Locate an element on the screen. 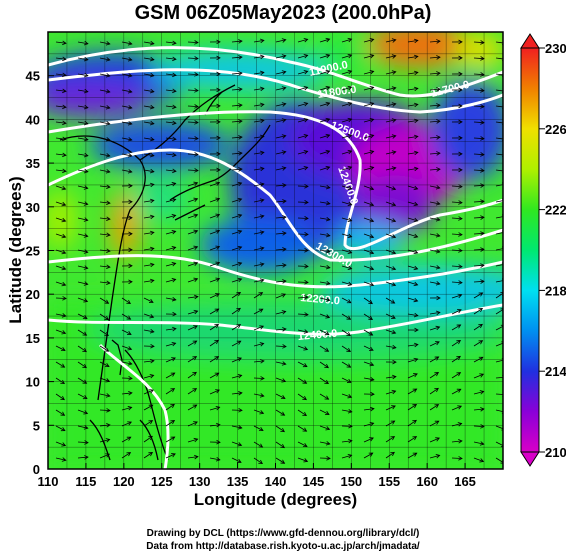 This screenshot has height=554, width=566. colorbar-bottom-arrow is located at coordinates (530, 459).